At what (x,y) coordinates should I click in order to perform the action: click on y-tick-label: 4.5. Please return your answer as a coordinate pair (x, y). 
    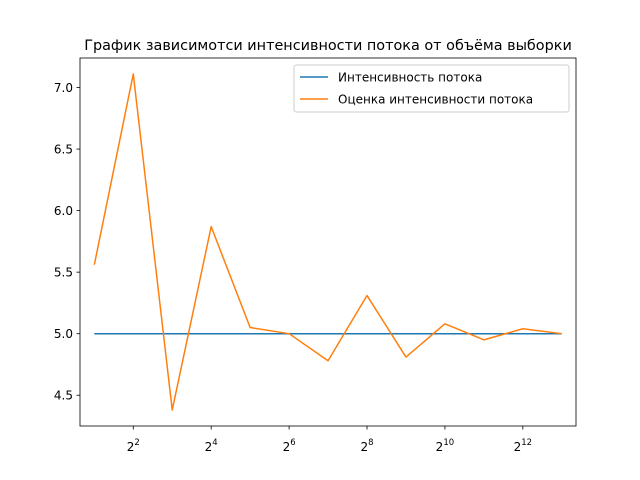
    Looking at the image, I should click on (63, 396).